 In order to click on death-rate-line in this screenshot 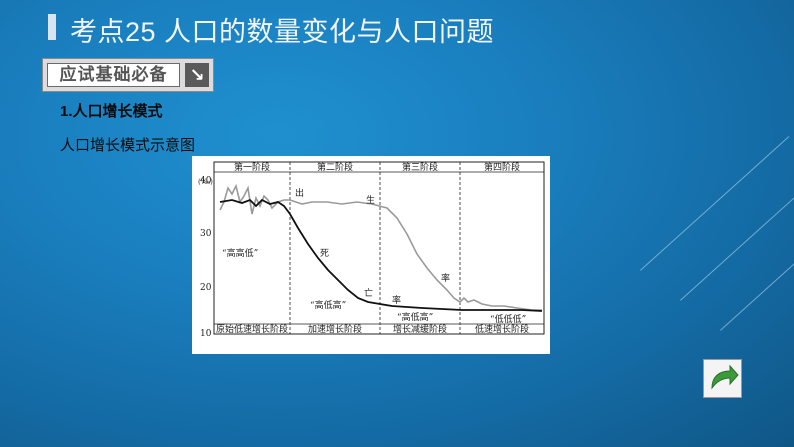, I will do `click(381, 255)`.